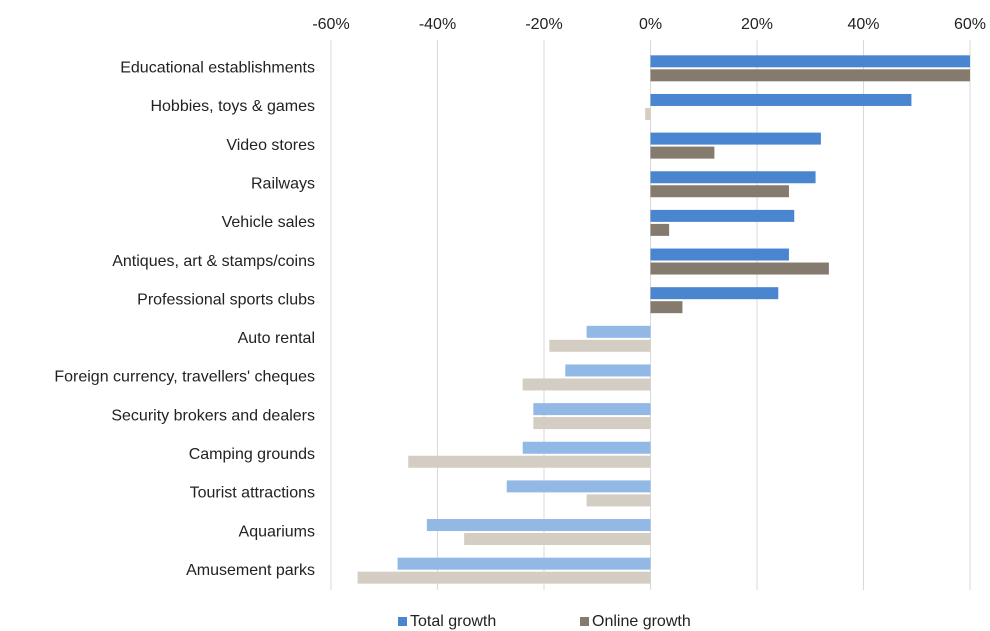  What do you see at coordinates (863, 24) in the screenshot?
I see `x-tick-label: 40%` at bounding box center [863, 24].